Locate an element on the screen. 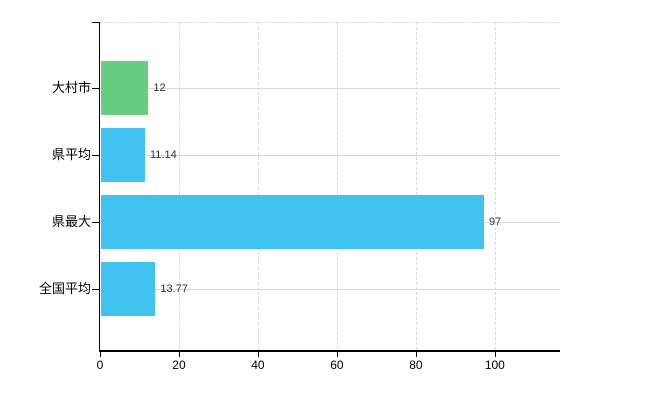 This screenshot has height=400, width=650. x-tick-label: 100 is located at coordinates (494, 365).